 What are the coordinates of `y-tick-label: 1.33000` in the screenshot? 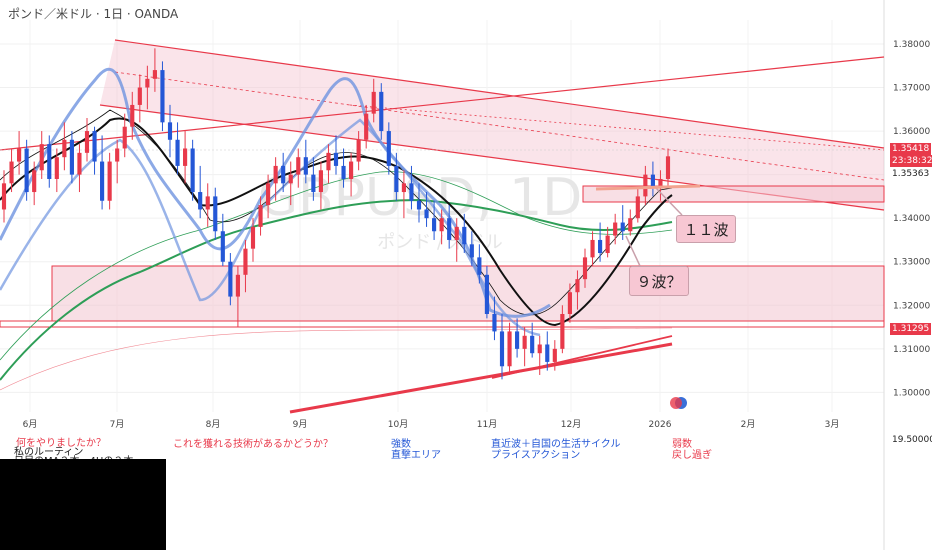 It's located at (911, 263).